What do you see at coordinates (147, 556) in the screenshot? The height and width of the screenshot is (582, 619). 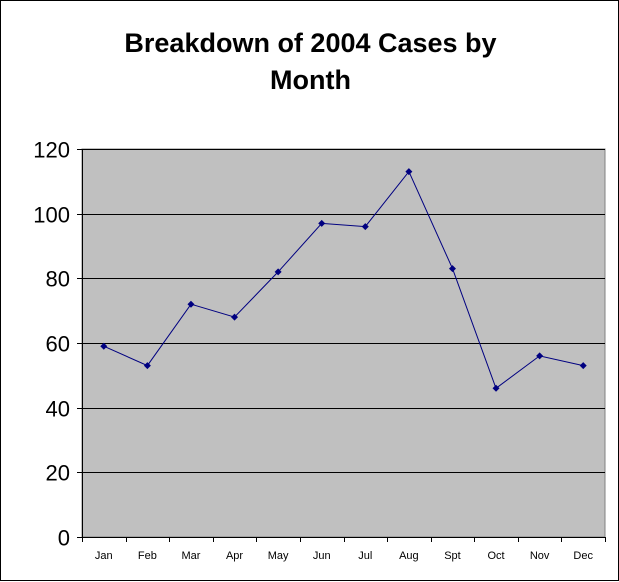 I see `x-tick-label: Feb` at bounding box center [147, 556].